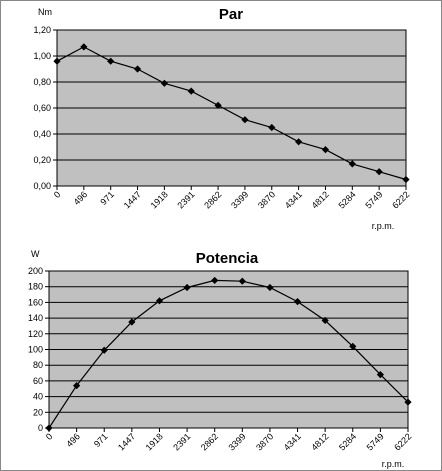 The height and width of the screenshot is (471, 442). Describe the element at coordinates (38, 365) in the screenshot. I see `y-tick-label: 80` at that location.